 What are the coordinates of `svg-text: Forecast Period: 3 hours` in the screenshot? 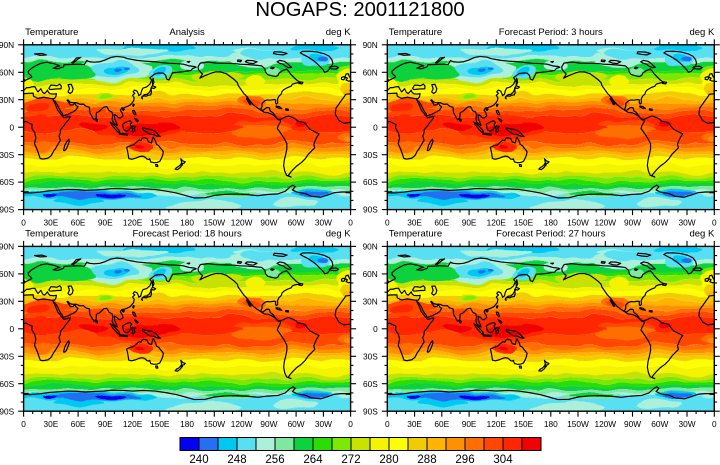 It's located at (551, 32).